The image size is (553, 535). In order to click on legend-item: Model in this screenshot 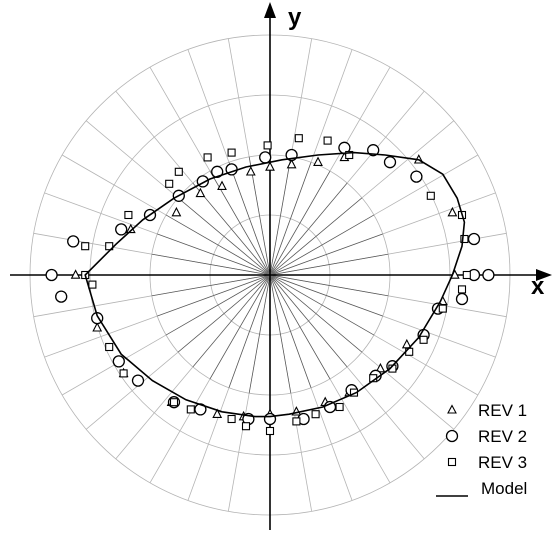, I will do `click(481, 488)`.